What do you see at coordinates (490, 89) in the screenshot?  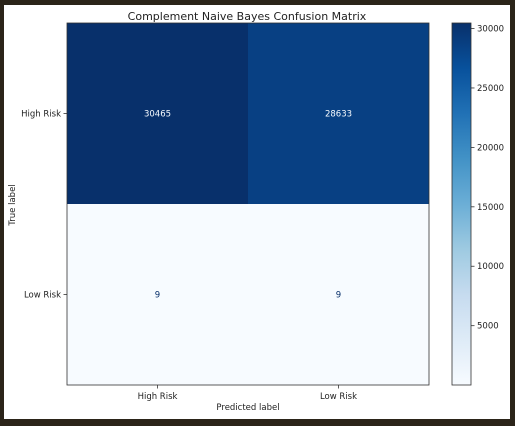 I see `colorbar-tick-label: 25000` at bounding box center [490, 89].